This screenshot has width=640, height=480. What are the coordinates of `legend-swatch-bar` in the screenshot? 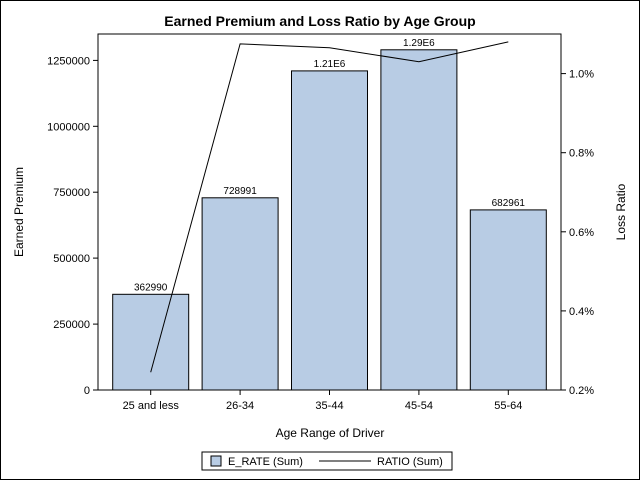 It's located at (216, 461).